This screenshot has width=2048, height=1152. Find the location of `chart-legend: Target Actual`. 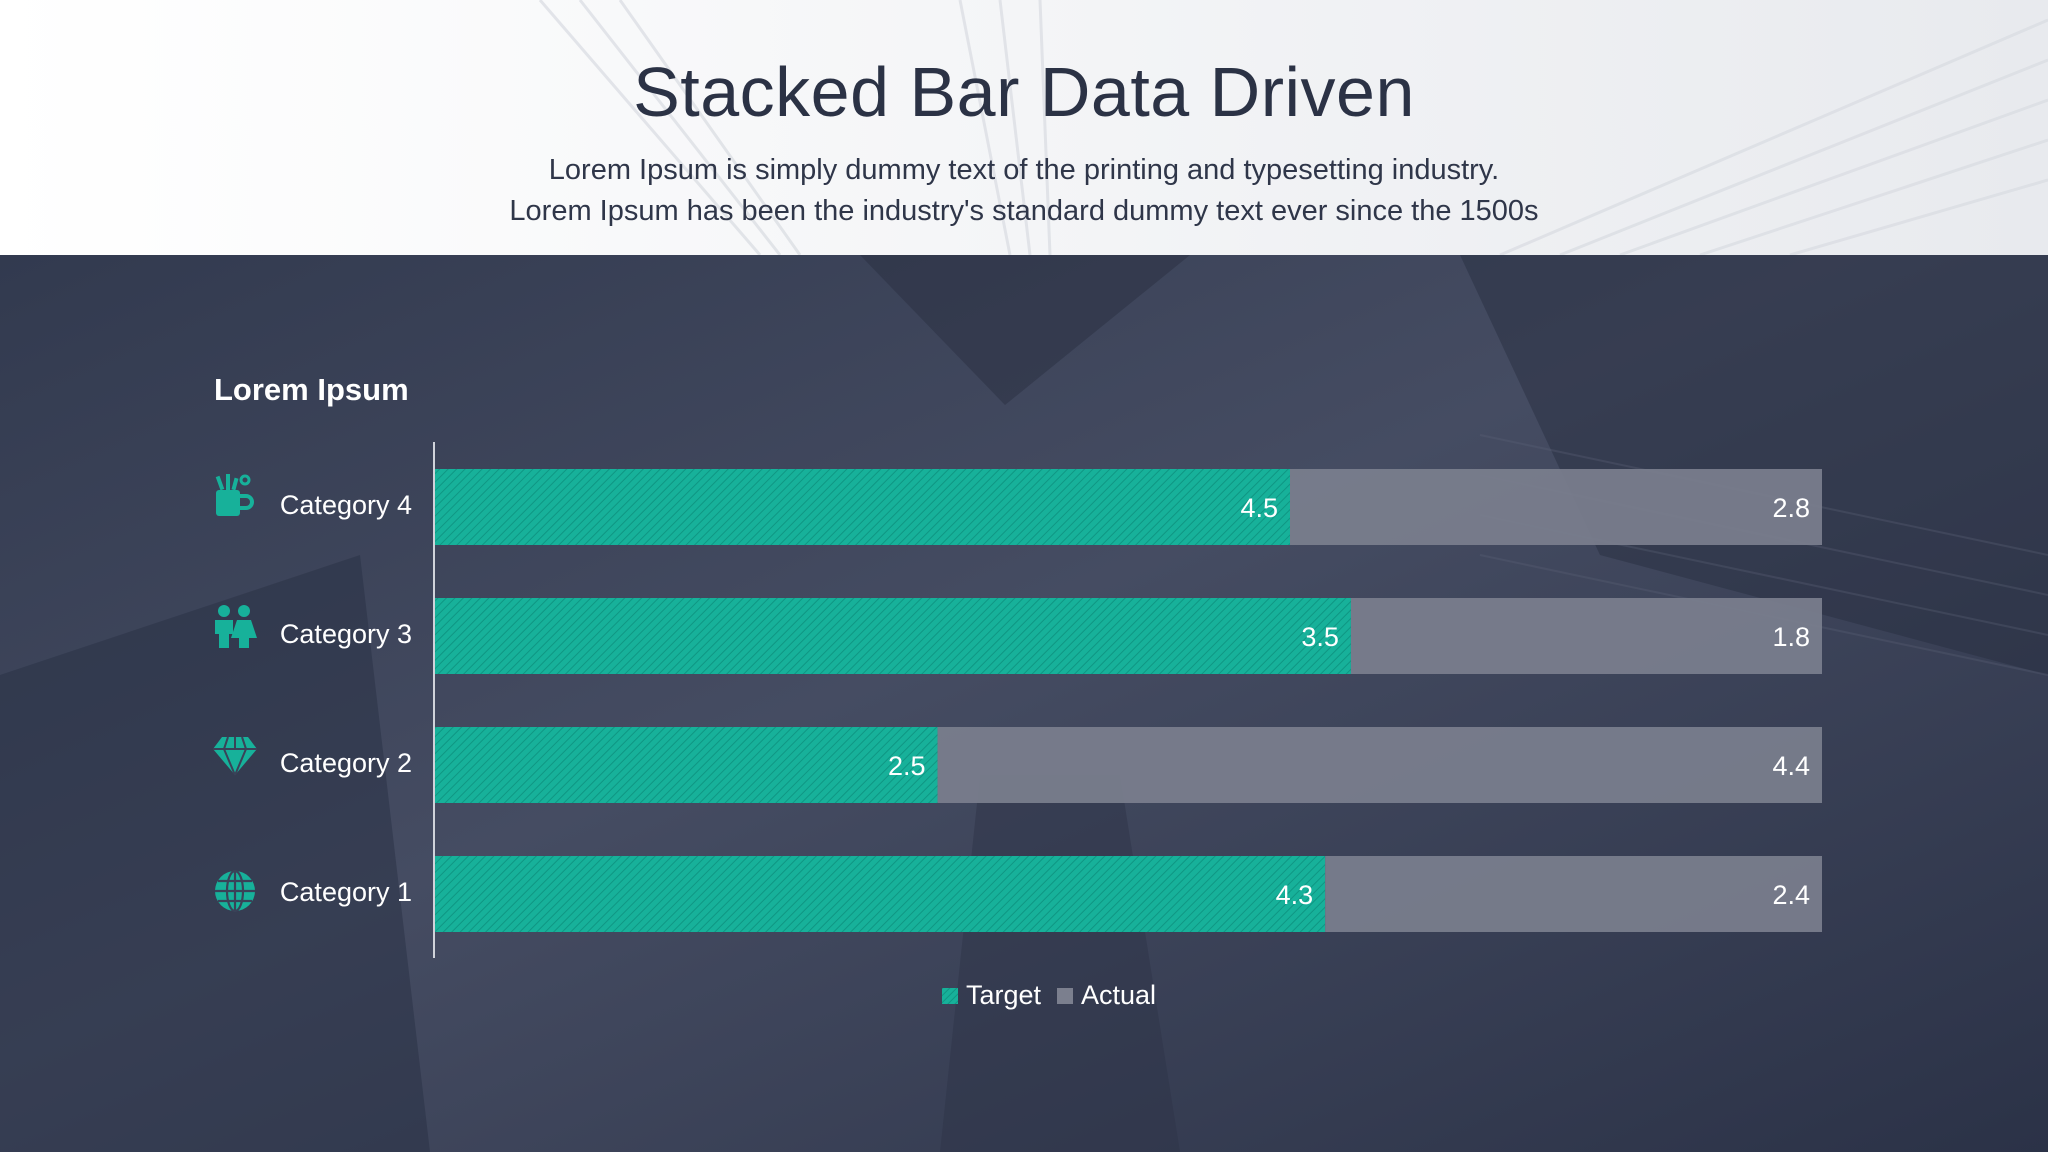

chart-legend: Target Actual is located at coordinates (1024, 995).